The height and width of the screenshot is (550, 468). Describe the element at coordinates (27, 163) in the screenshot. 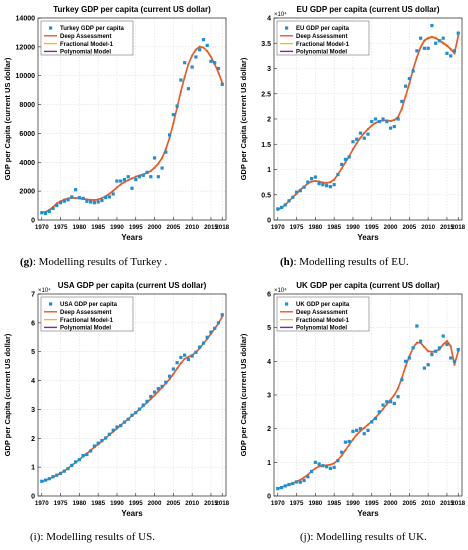

I see `y-tick-label: 4000` at that location.